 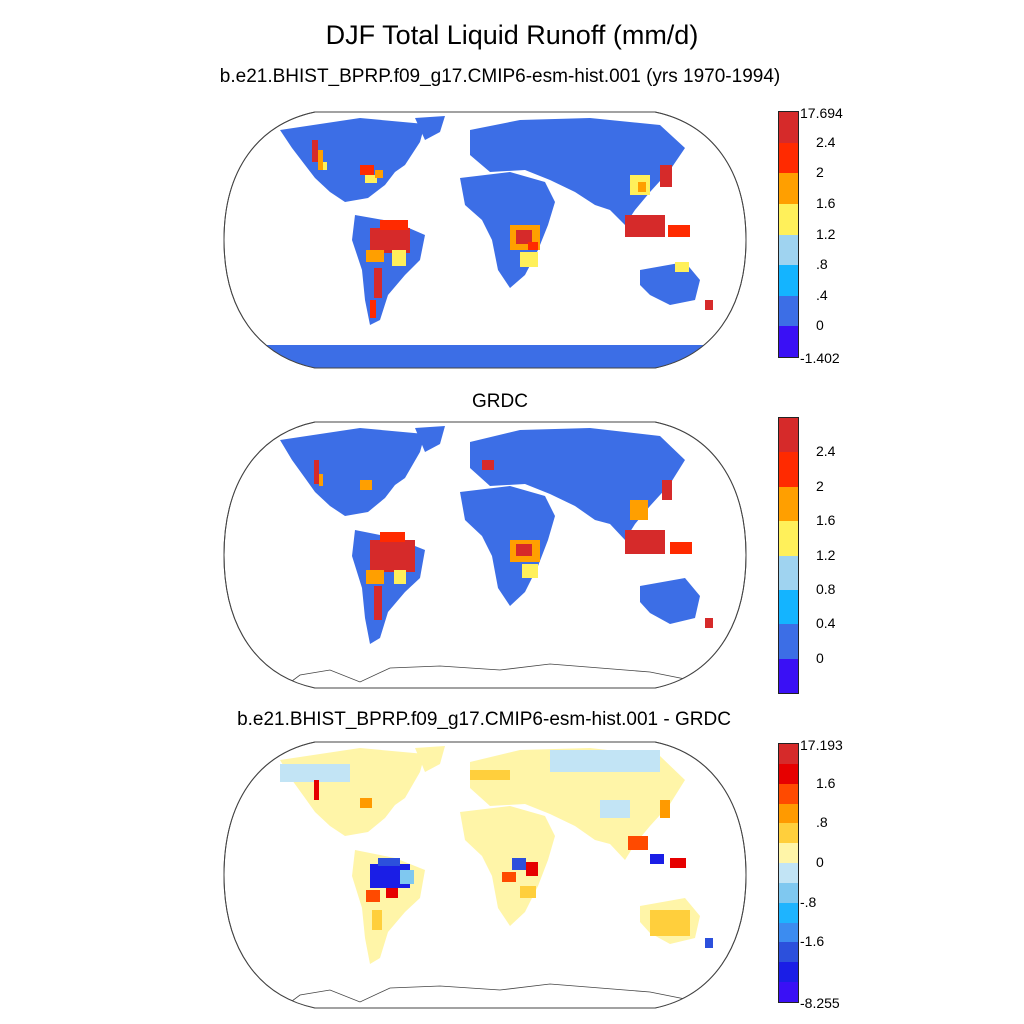 I want to click on colorbar-label: 0.8, so click(x=826, y=588).